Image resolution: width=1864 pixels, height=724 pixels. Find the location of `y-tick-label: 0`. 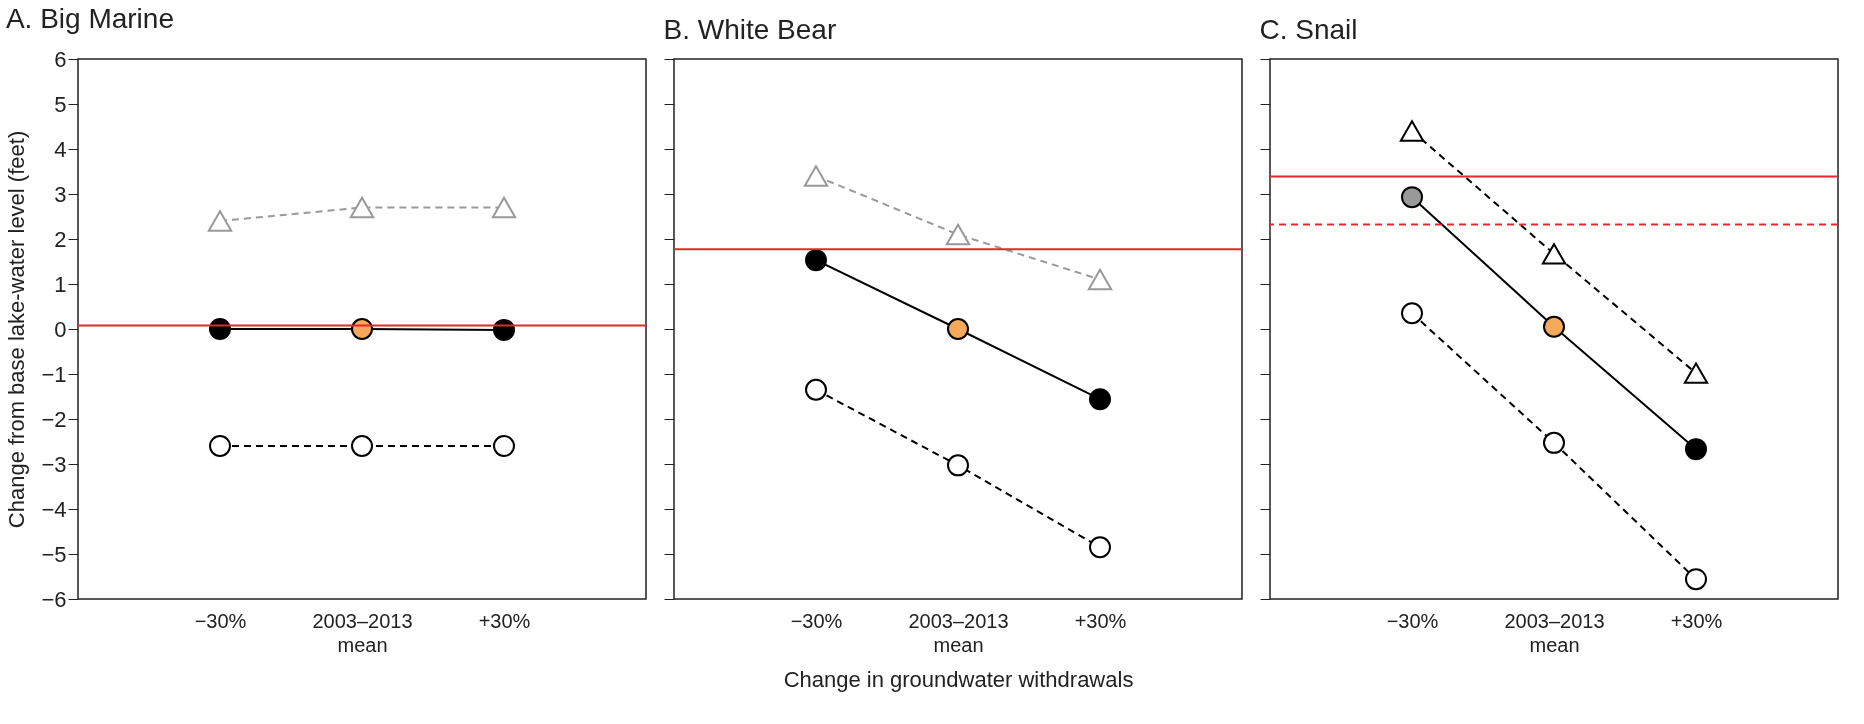

y-tick-label: 0 is located at coordinates (60, 329).